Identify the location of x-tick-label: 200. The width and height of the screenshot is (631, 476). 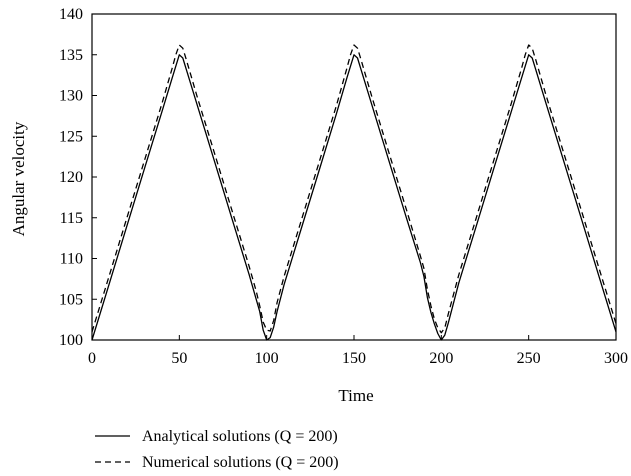
(441, 358).